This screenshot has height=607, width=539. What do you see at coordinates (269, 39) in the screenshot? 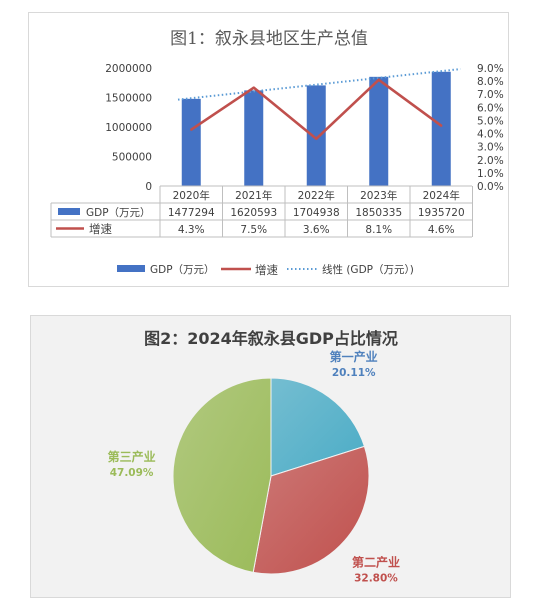
I see `chart-title: 图1：叙永县地区生产总值` at bounding box center [269, 39].